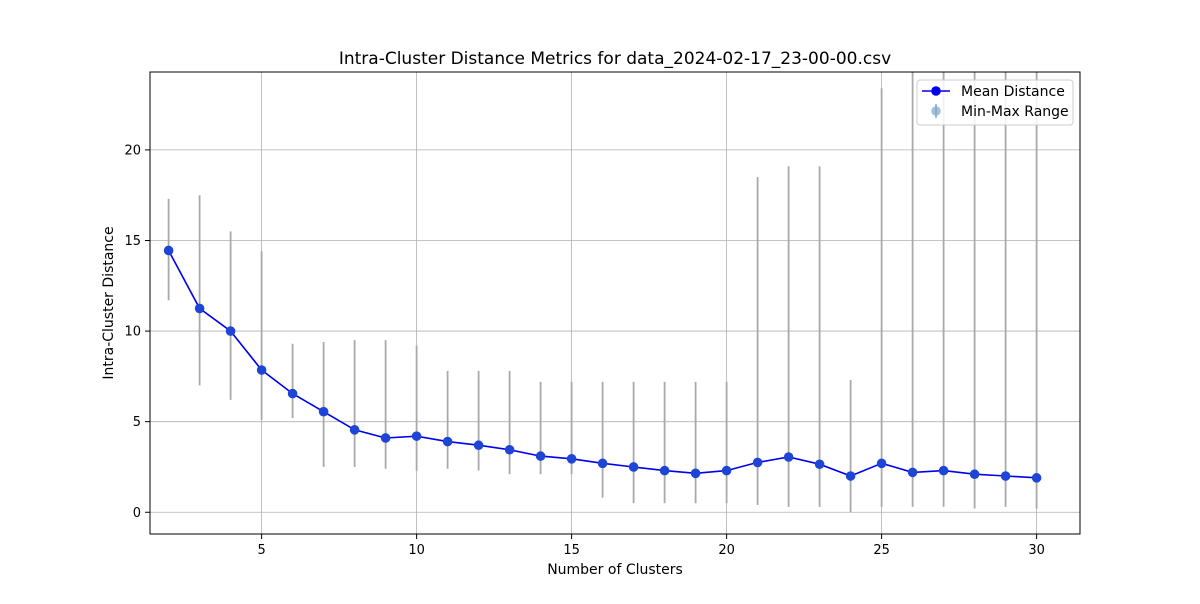  I want to click on legend-mean-label: Mean Distance, so click(1013, 92).